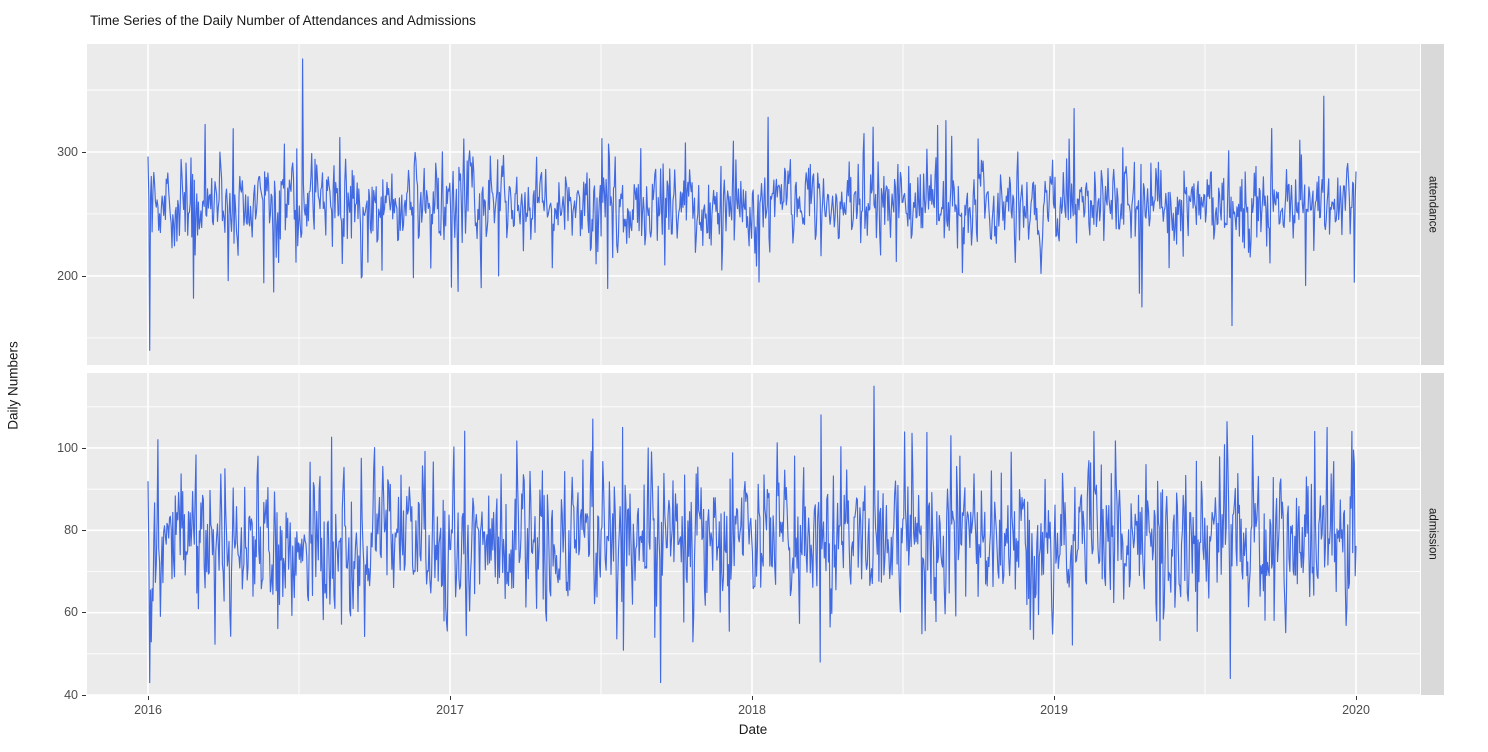 The height and width of the screenshot is (752, 1488). Describe the element at coordinates (67, 276) in the screenshot. I see `y-tick-label: 200` at that location.